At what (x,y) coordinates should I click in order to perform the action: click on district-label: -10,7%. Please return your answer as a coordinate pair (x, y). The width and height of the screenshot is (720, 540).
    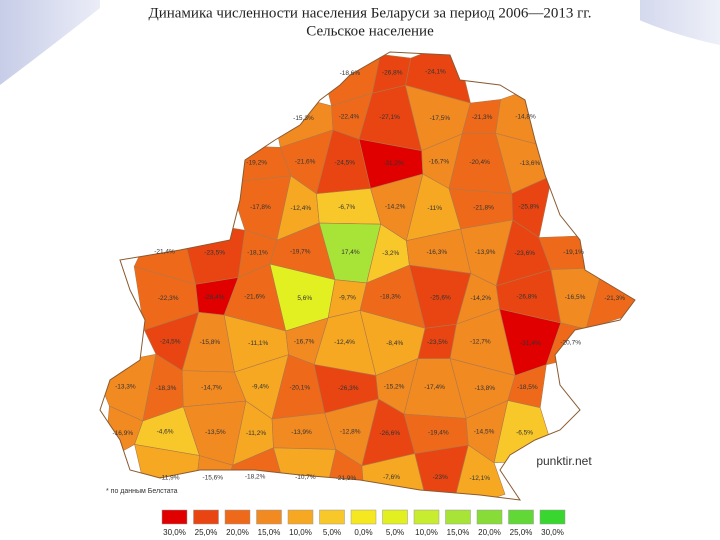
    Looking at the image, I should click on (305, 477).